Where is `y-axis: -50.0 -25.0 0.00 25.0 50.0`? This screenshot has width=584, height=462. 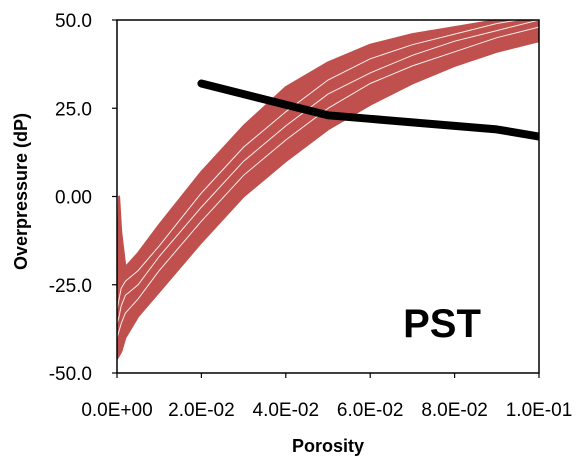 y-axis: -50.0 -25.0 0.00 25.0 50.0 is located at coordinates (83, 198).